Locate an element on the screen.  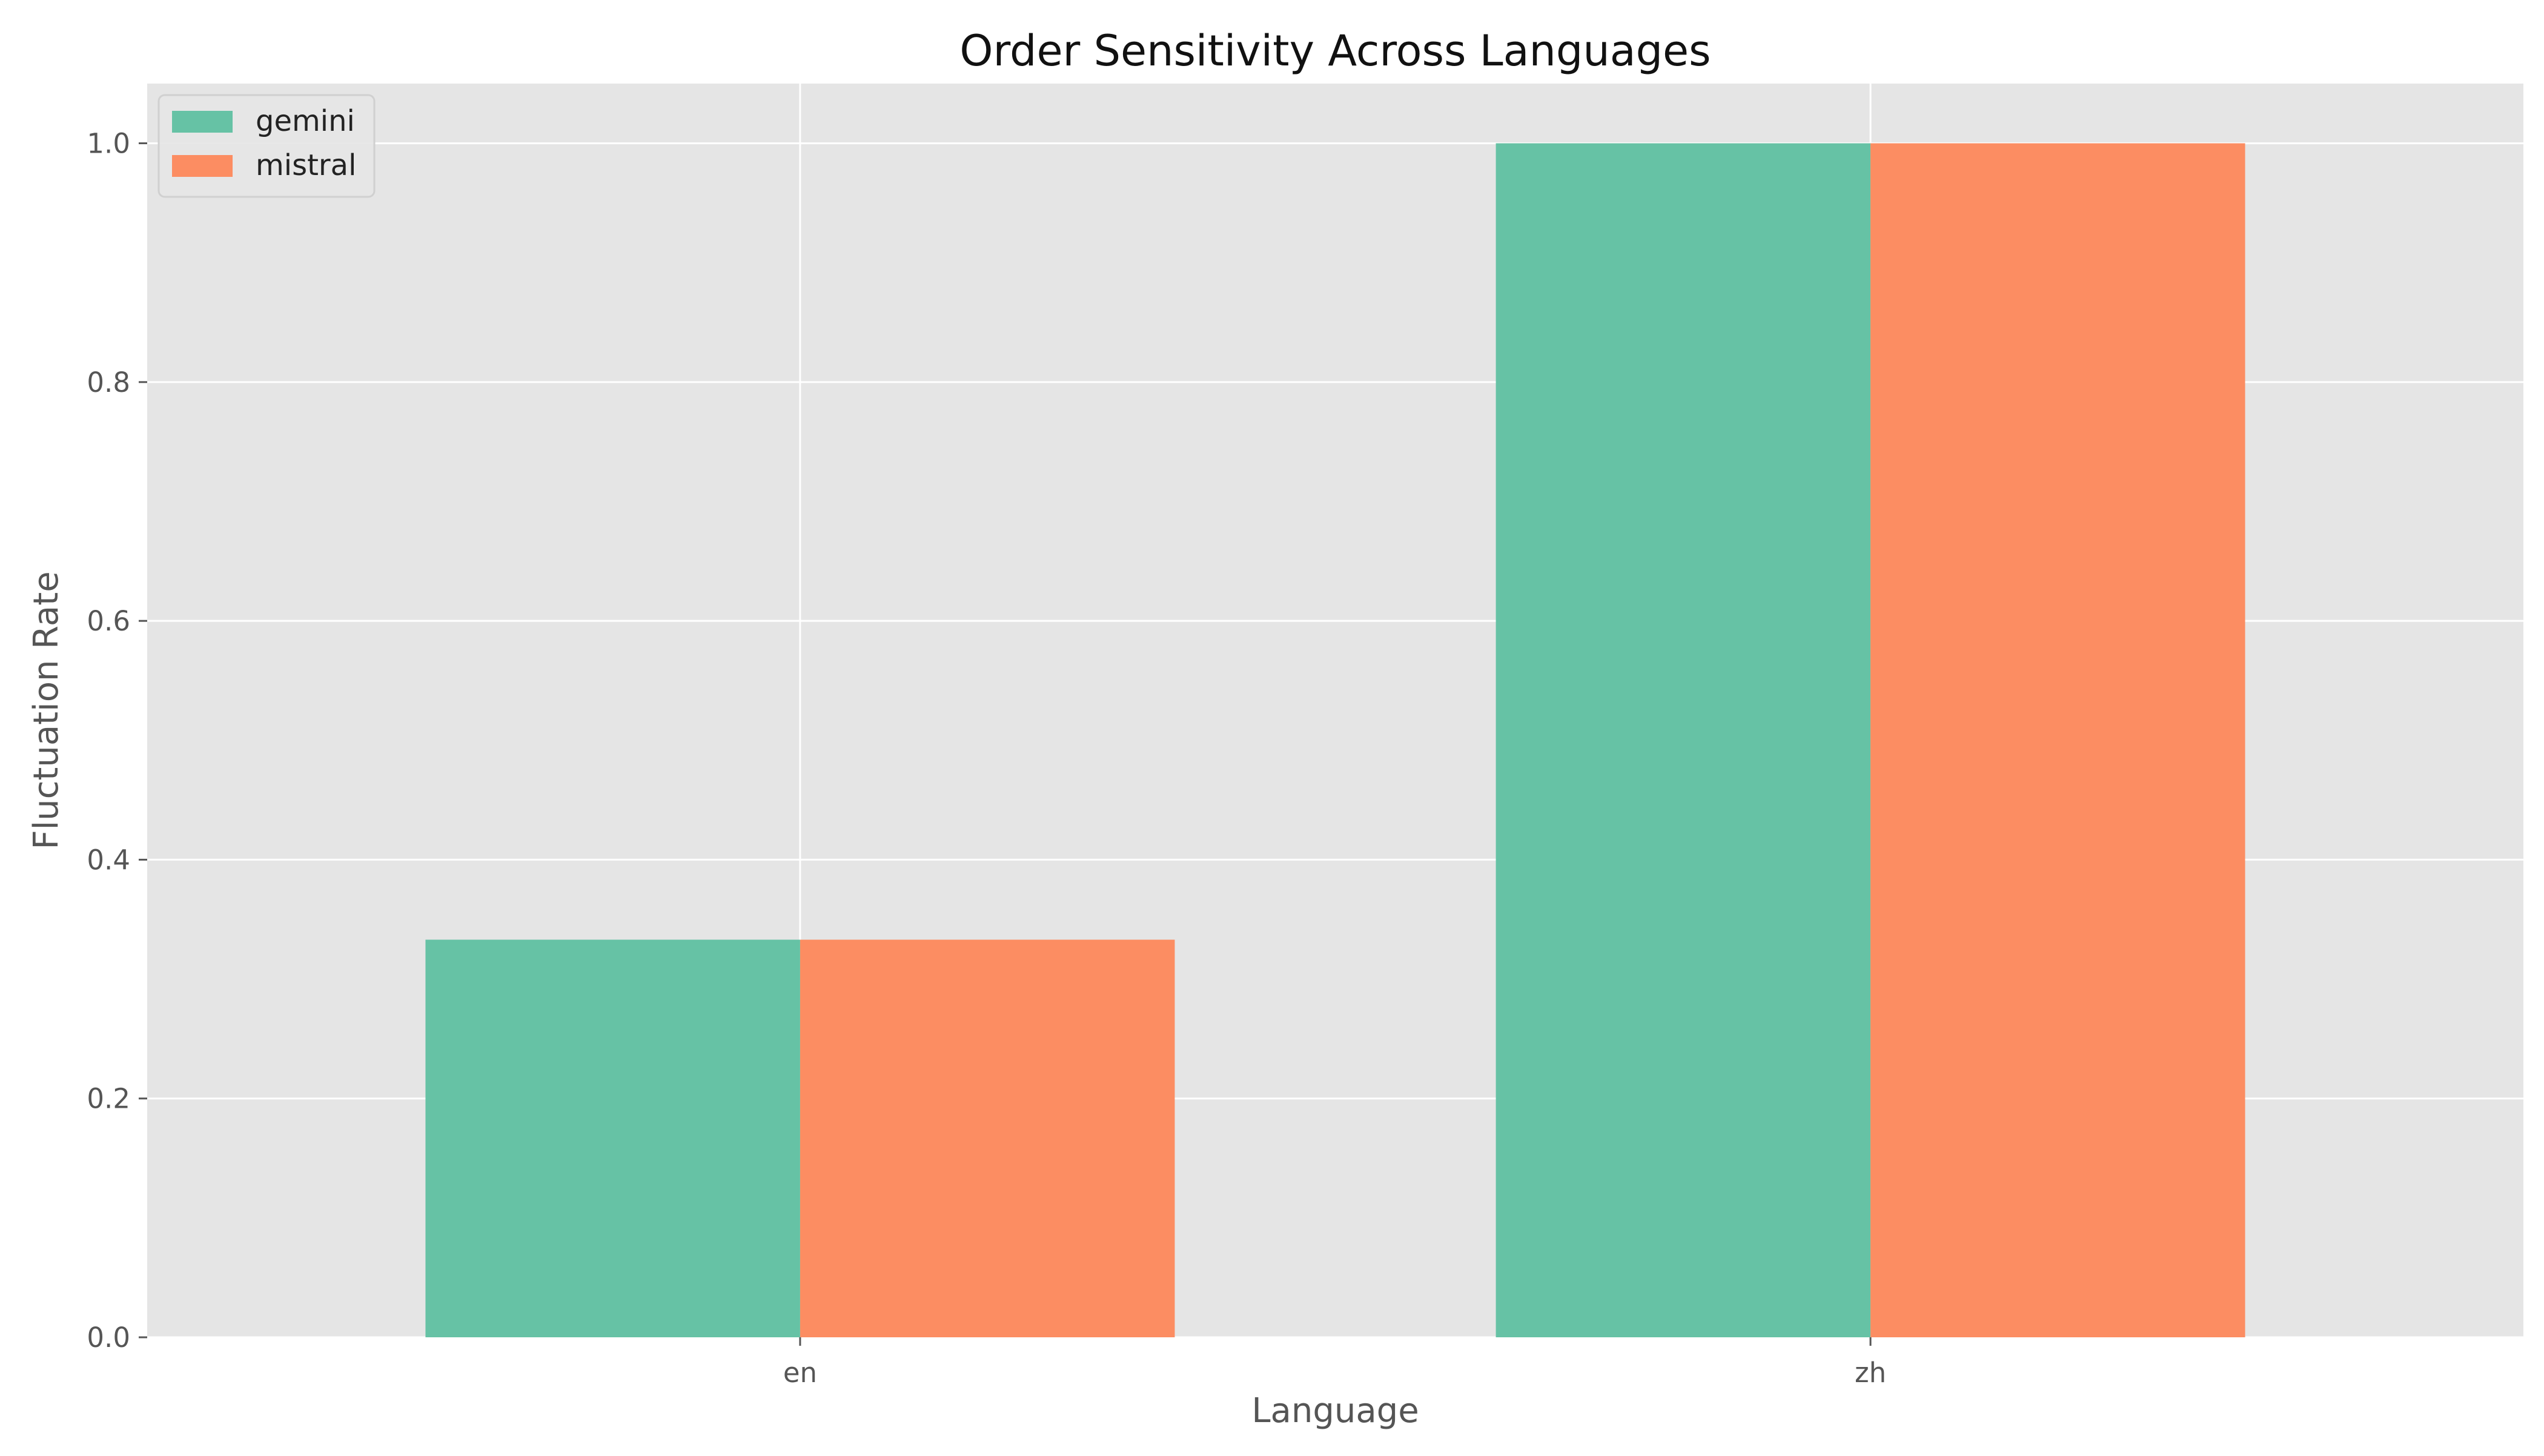
bar-gemini-zh is located at coordinates (1683, 740).